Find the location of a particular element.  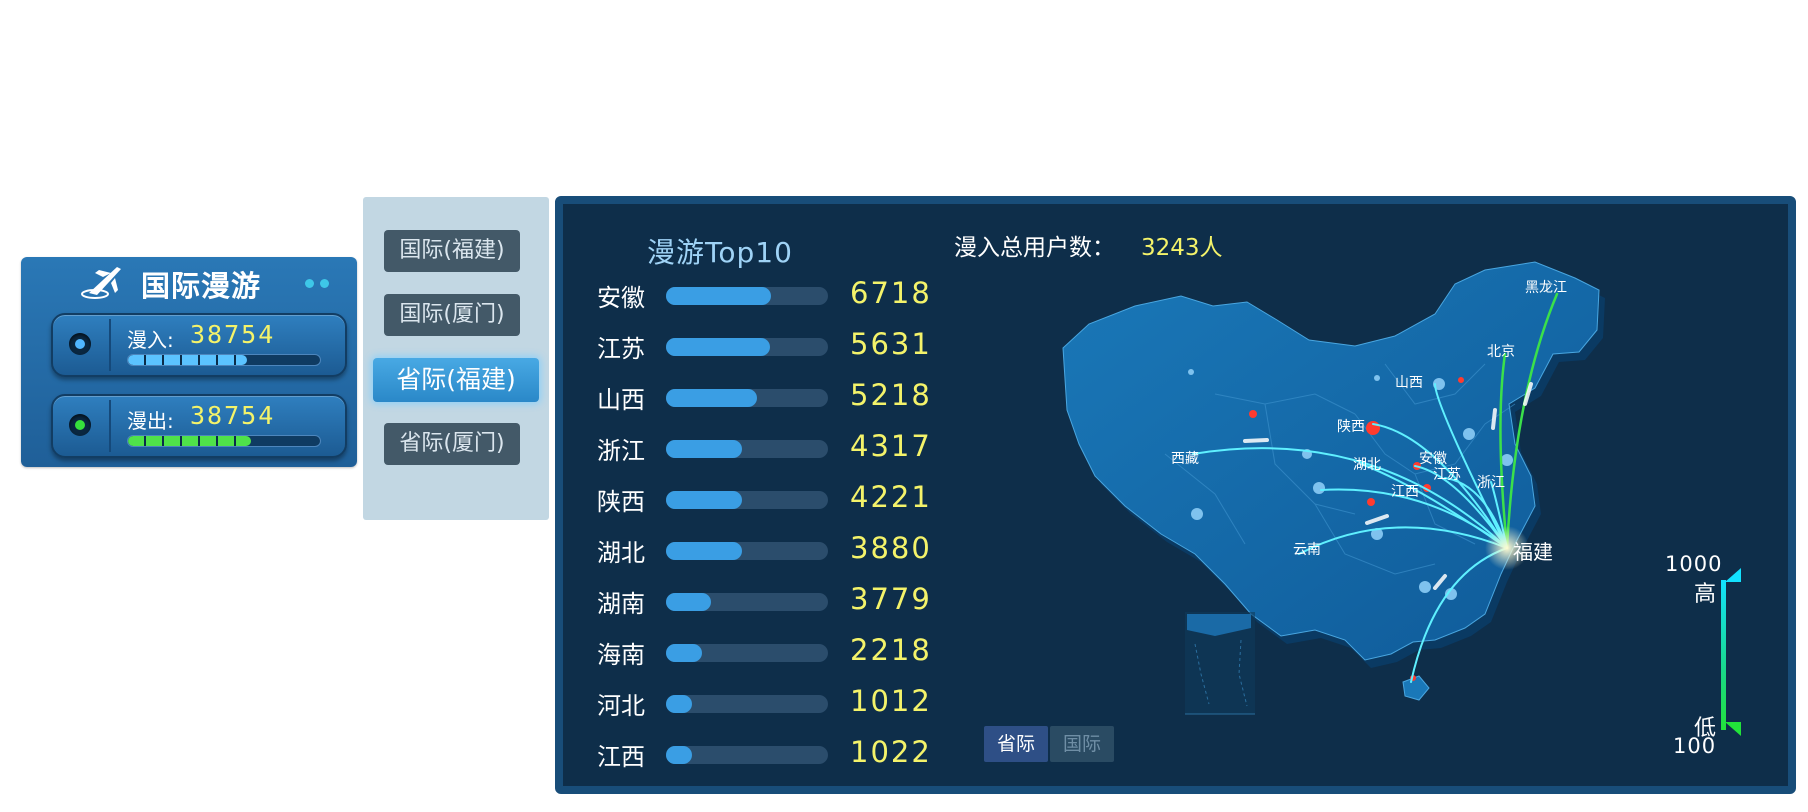

top10-row: 江苏 5631 is located at coordinates (767, 345).